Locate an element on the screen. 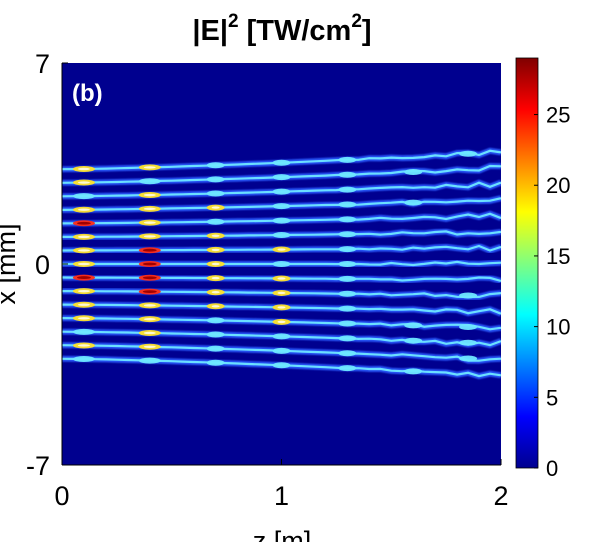 This screenshot has height=547, width=610. colorbar-tick-label: 10 is located at coordinates (558, 327).